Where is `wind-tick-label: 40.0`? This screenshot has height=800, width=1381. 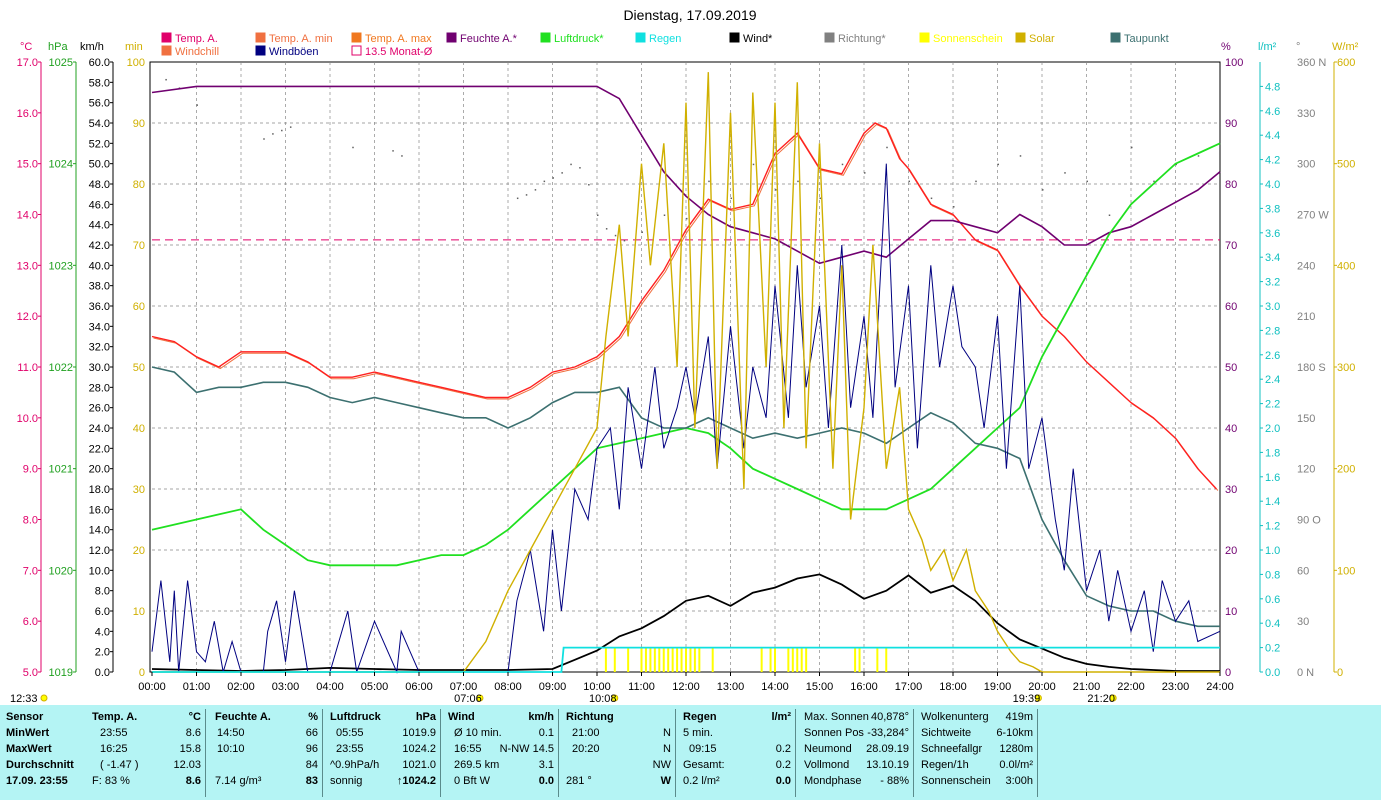 wind-tick-label: 40.0 is located at coordinates (99, 266).